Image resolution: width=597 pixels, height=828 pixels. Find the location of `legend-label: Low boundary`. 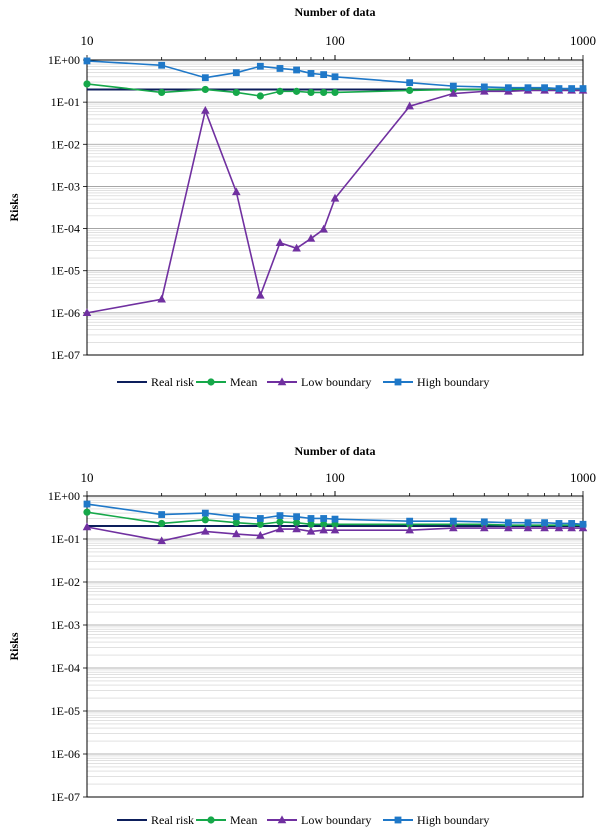

legend-label: Low boundary is located at coordinates (336, 820).